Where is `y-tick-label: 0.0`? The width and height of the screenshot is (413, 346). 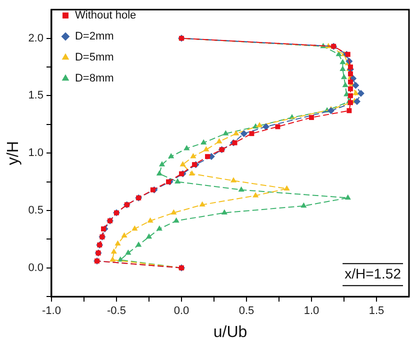 y-tick-label: 0.0 is located at coordinates (36, 268).